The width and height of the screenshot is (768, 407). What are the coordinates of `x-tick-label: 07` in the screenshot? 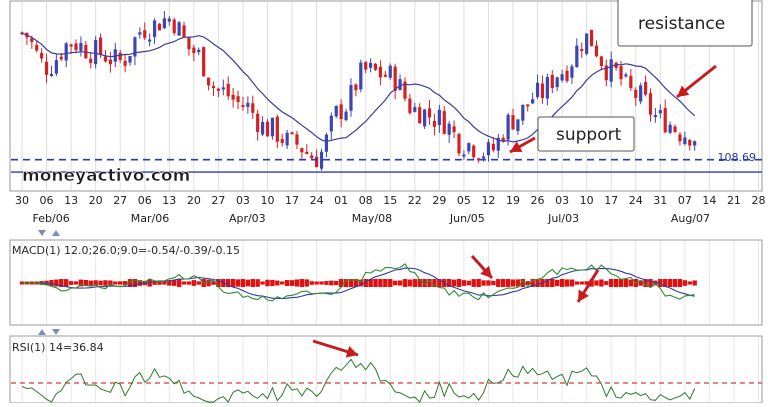 It's located at (685, 200).